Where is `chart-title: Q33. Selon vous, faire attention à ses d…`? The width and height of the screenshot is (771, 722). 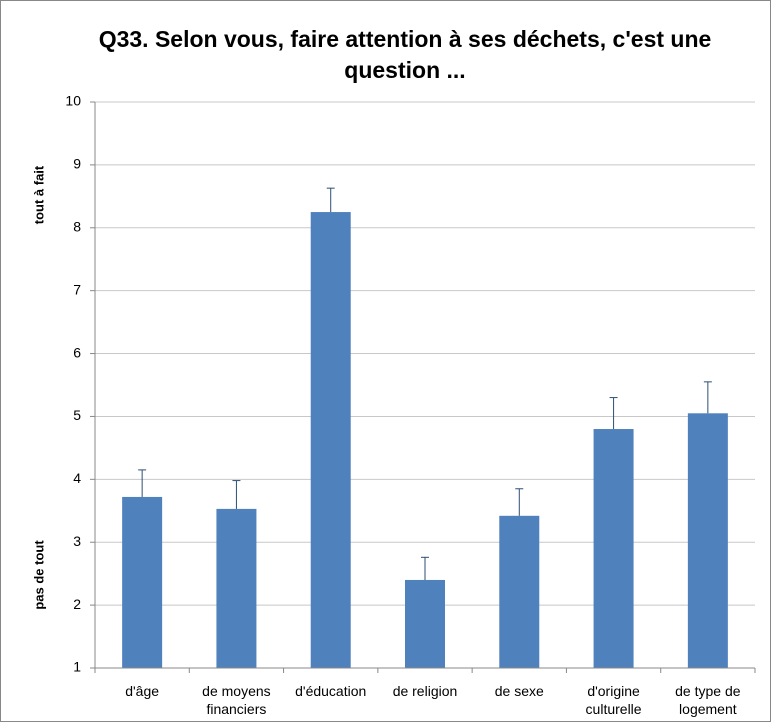
chart-title: Q33. Selon vous, faire attention à ses d… is located at coordinates (405, 54).